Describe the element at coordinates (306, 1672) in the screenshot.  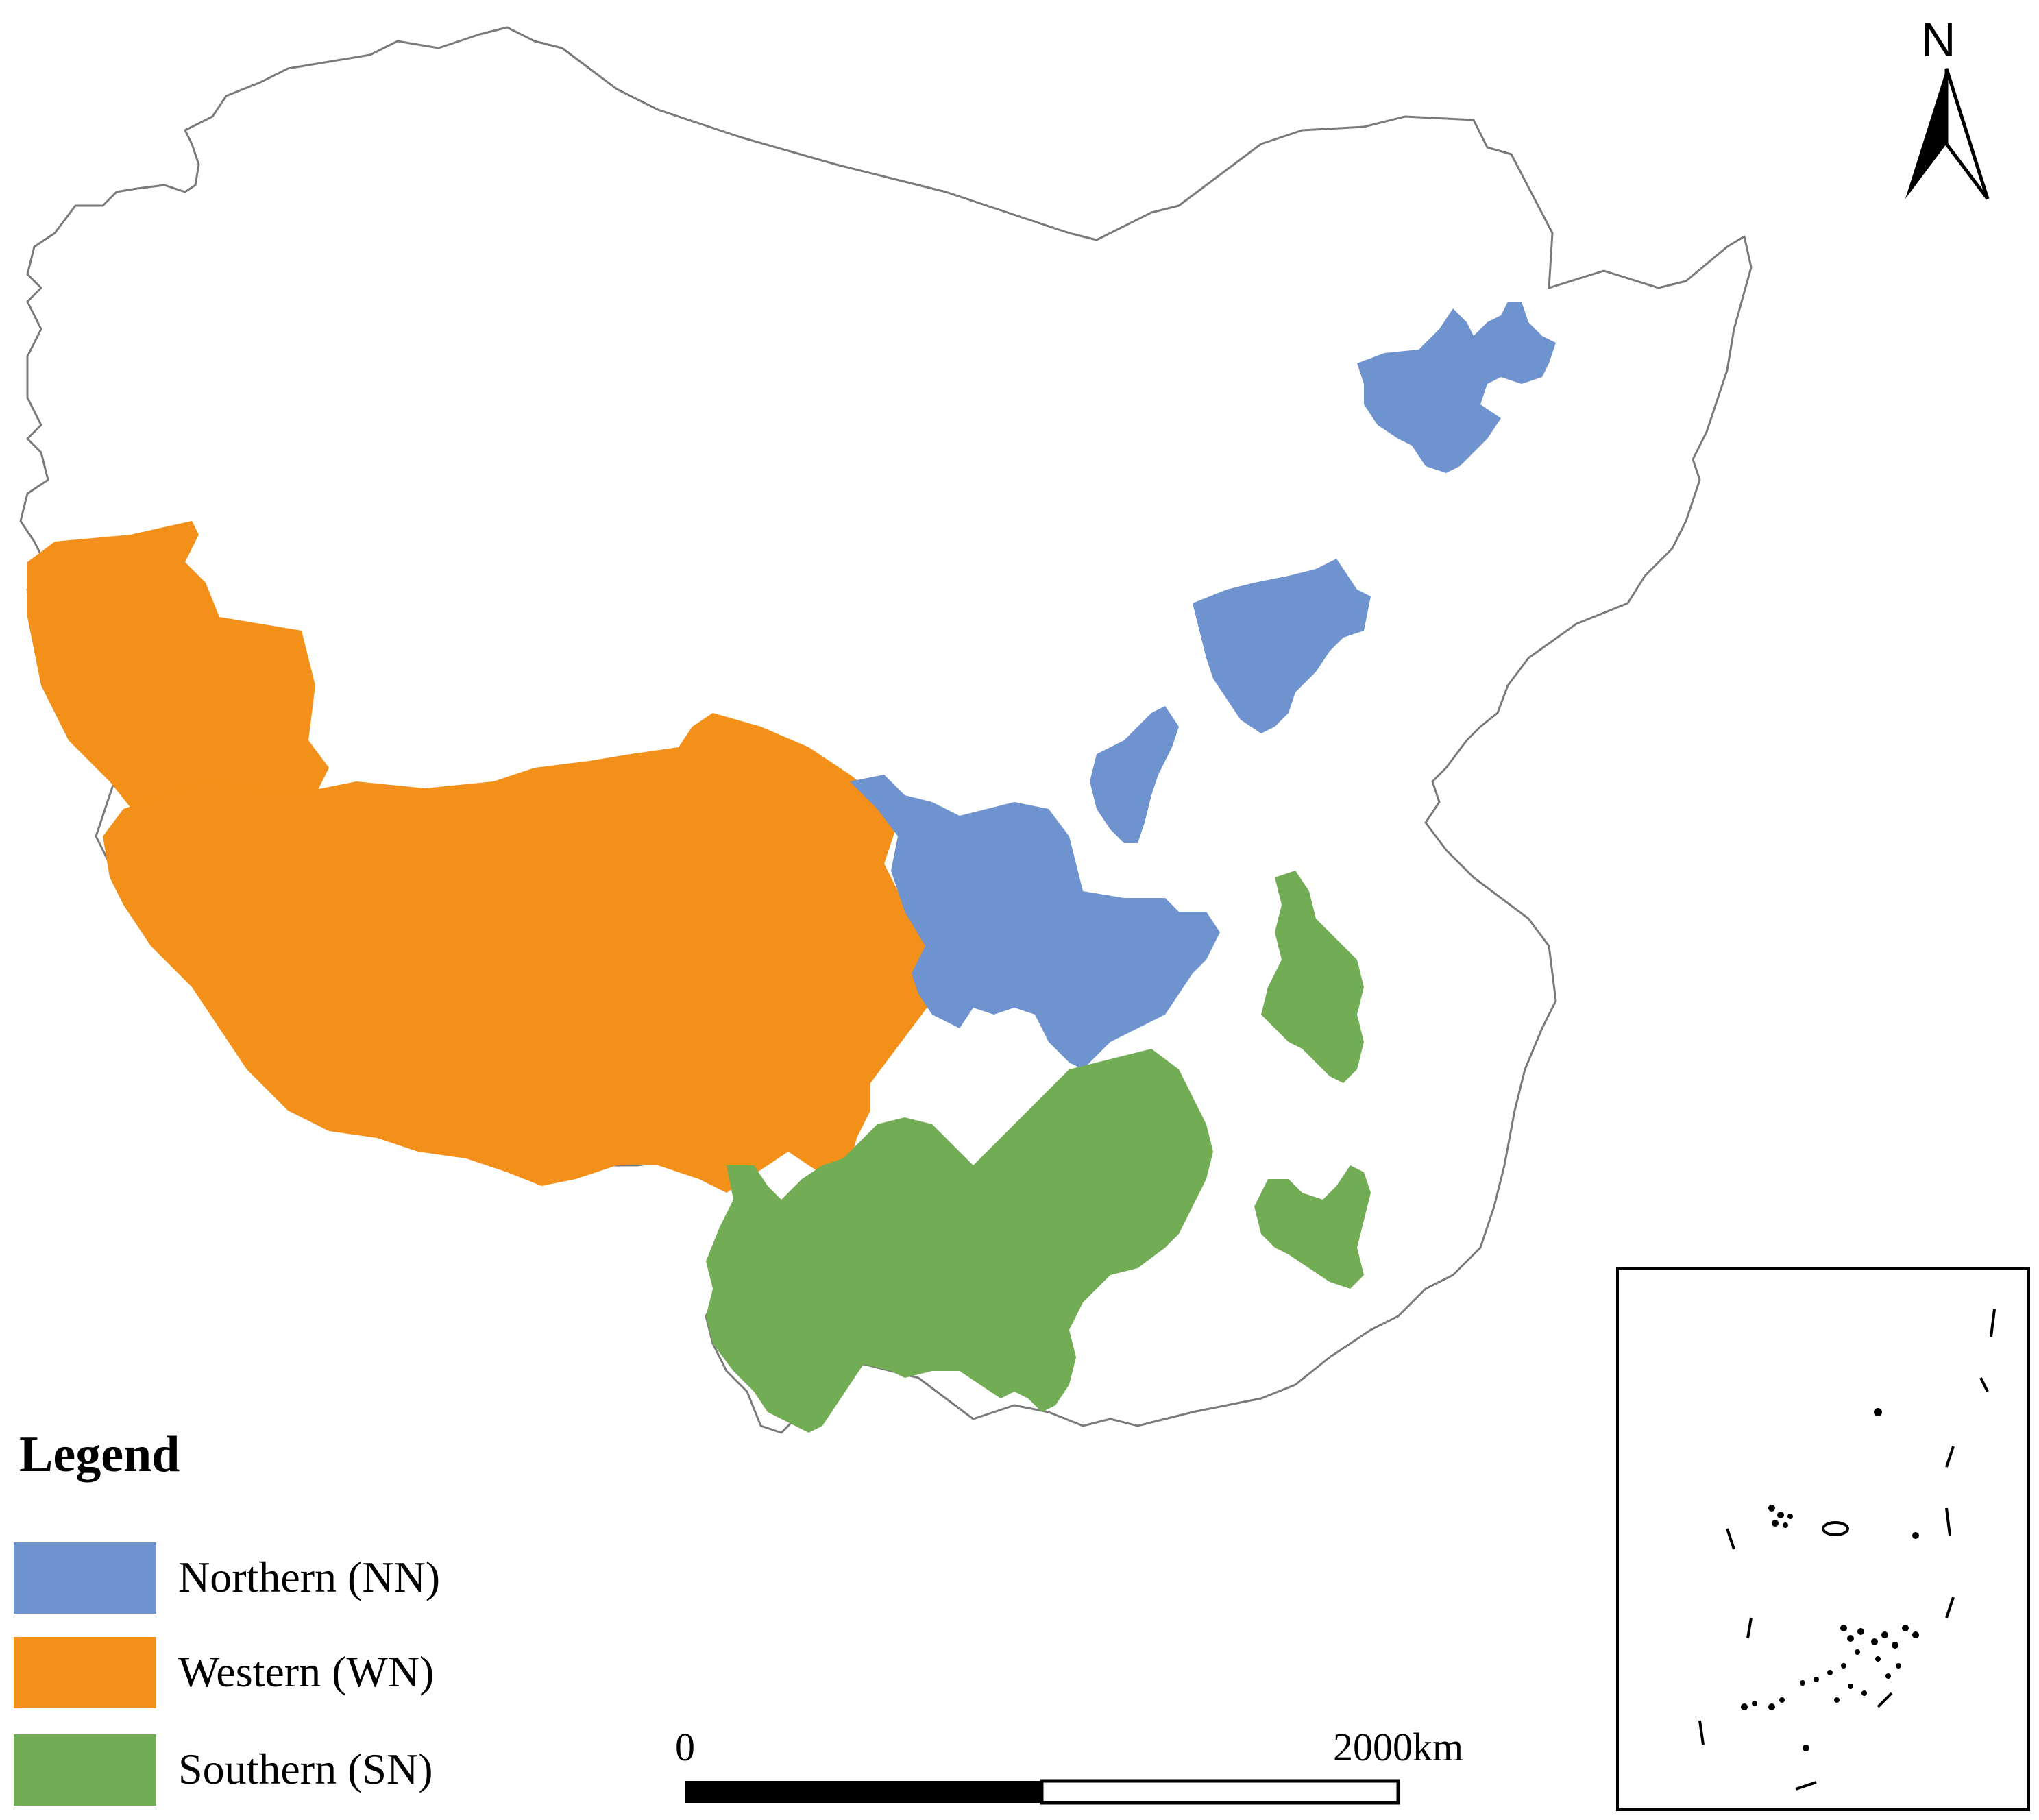
I see `legend-label-western: Western (WN)` at that location.